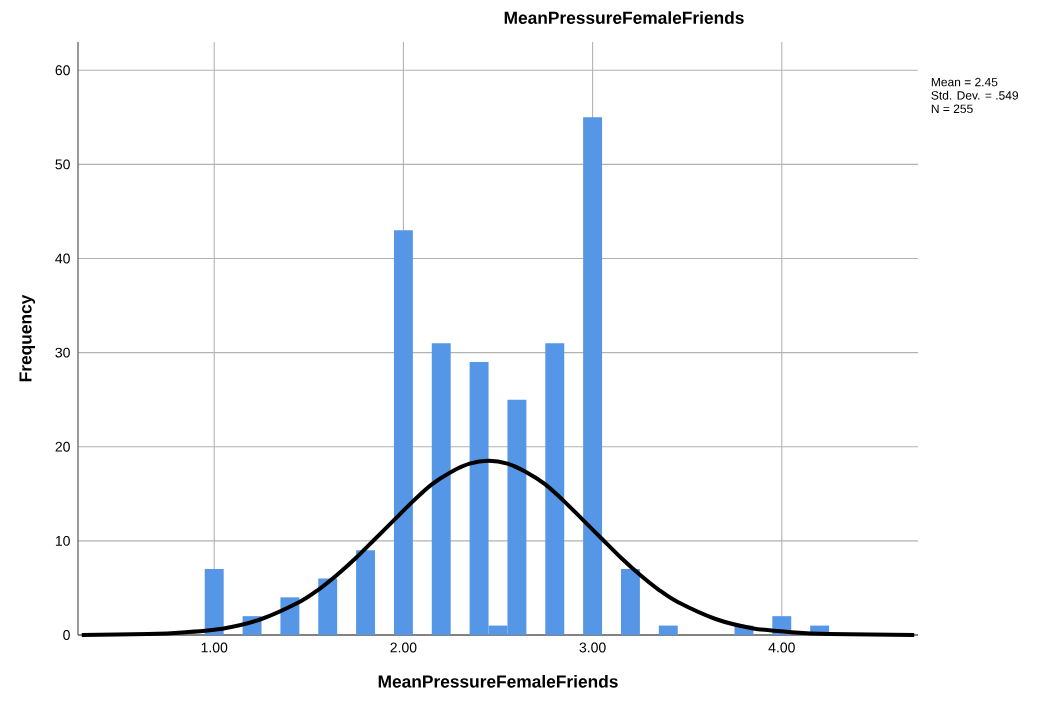  What do you see at coordinates (62, 540) in the screenshot?
I see `y-tick-label: 10` at bounding box center [62, 540].